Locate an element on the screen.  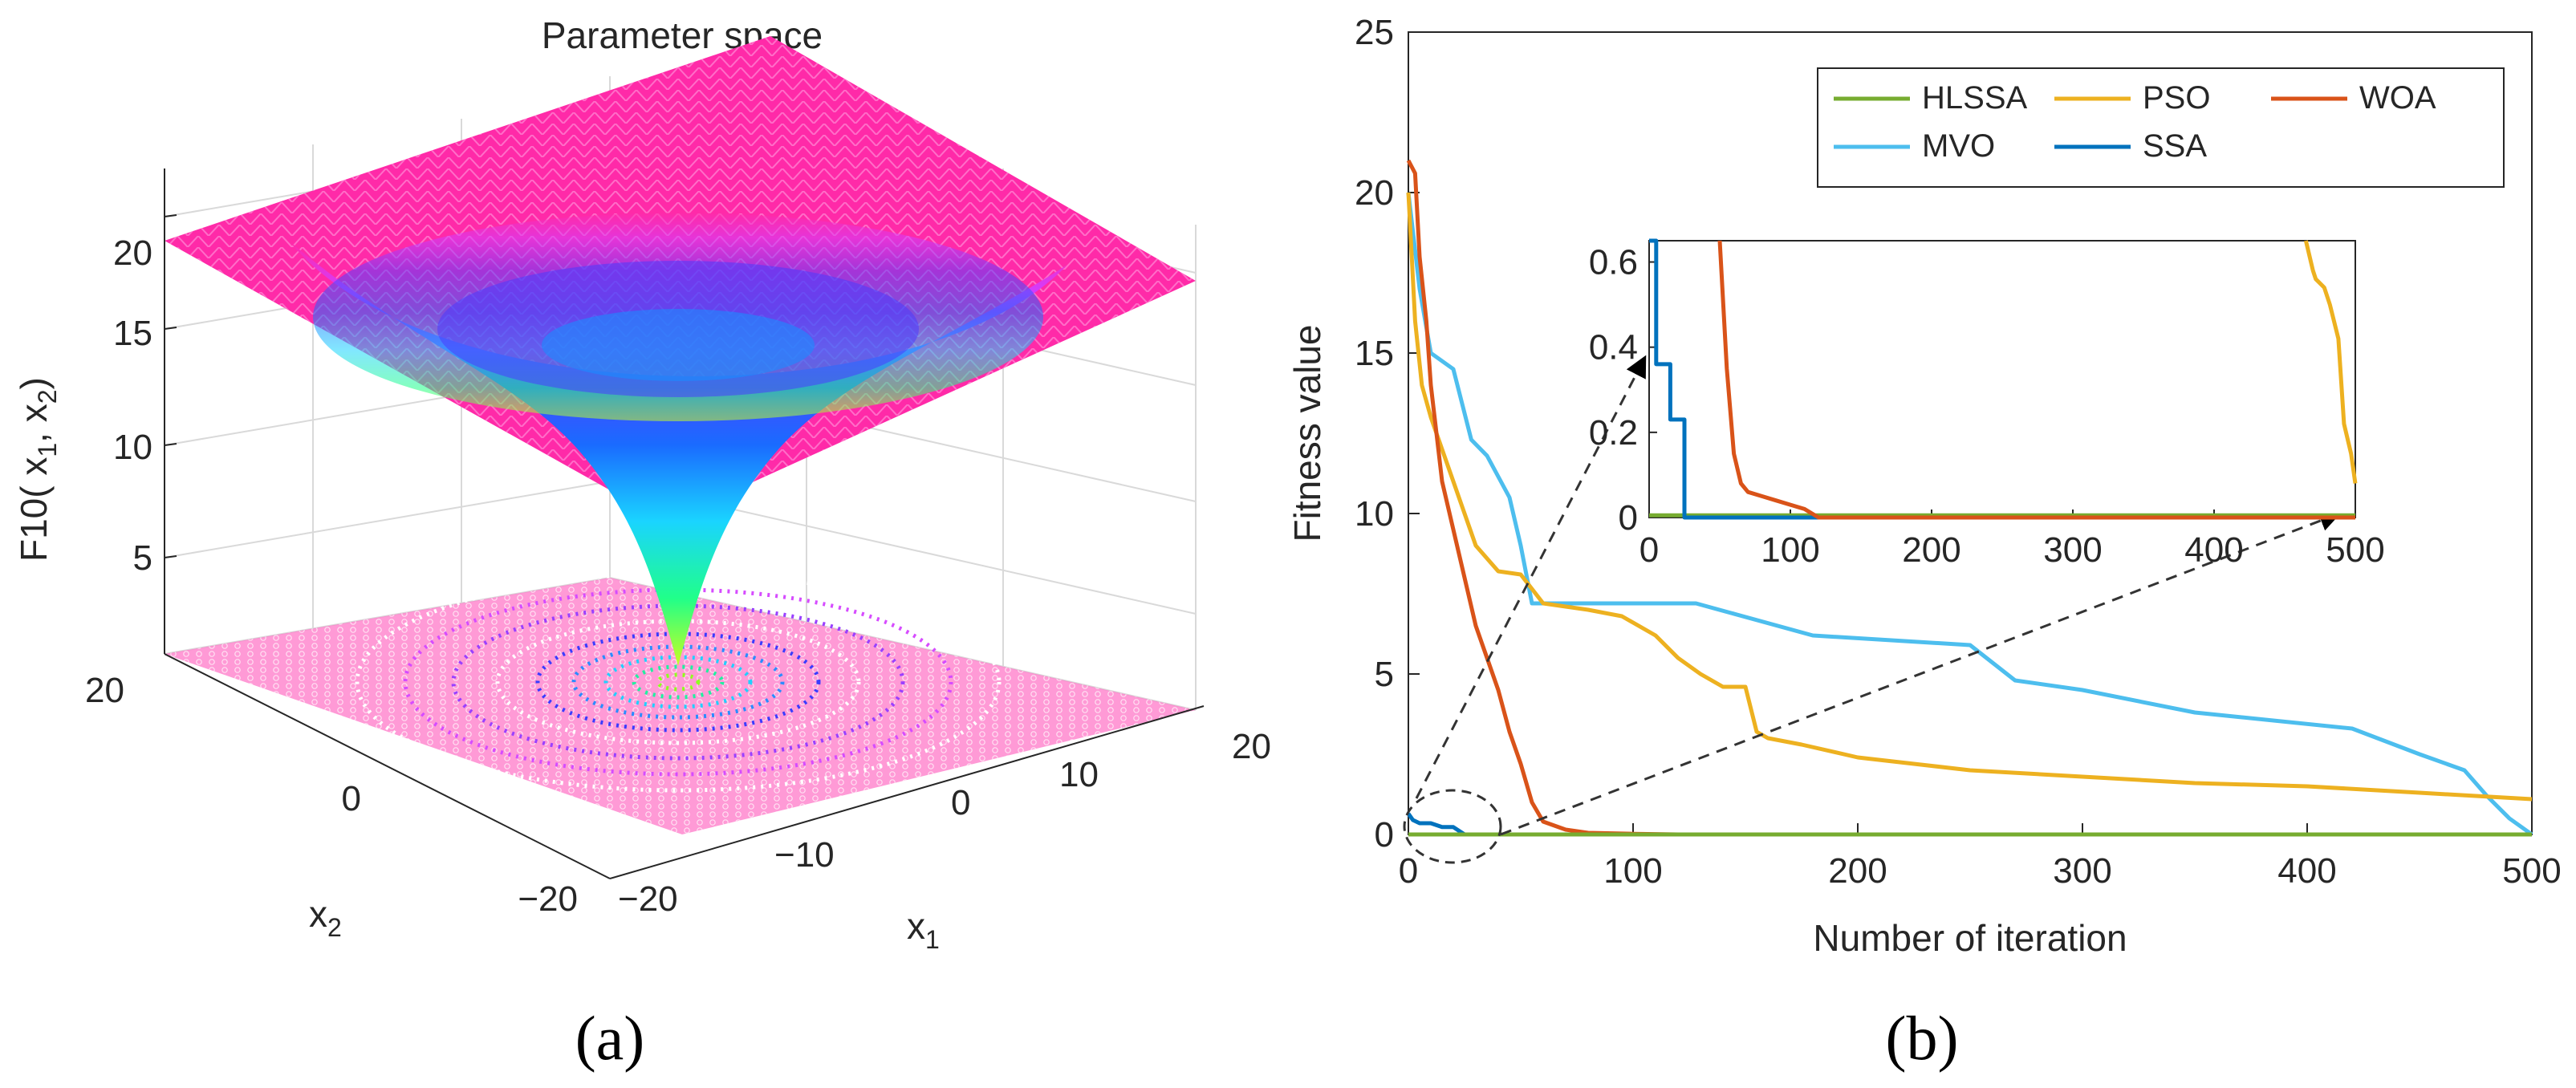
inset: 0 100 200 300 400 500 0 0.2 0.4 0.6 is located at coordinates (1987, 404).